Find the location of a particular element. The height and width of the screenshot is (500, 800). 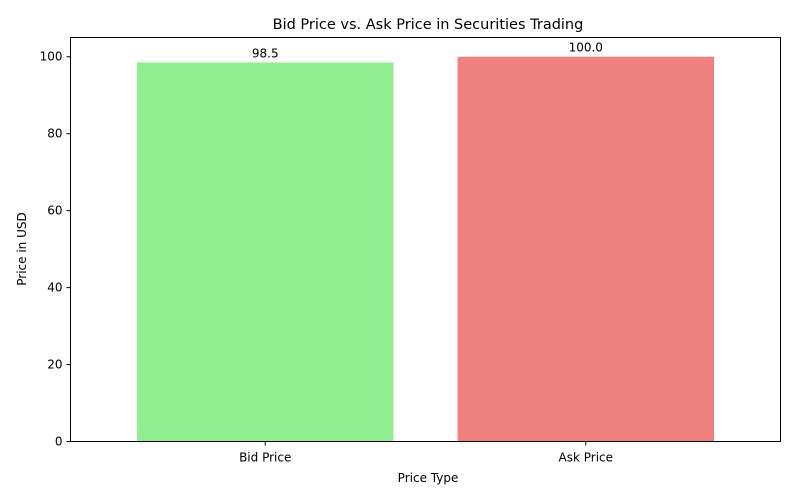

y-tick-label: 60 is located at coordinates (54, 211).